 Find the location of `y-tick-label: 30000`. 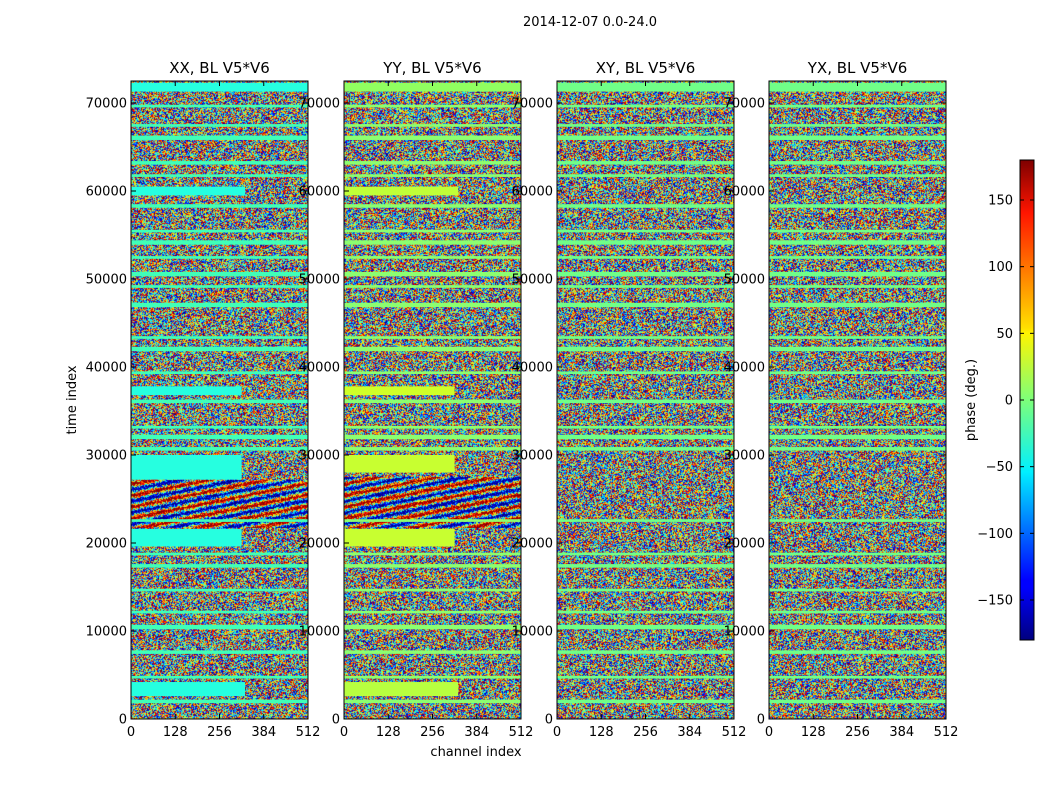

y-tick-label: 30000 is located at coordinates (106, 456).